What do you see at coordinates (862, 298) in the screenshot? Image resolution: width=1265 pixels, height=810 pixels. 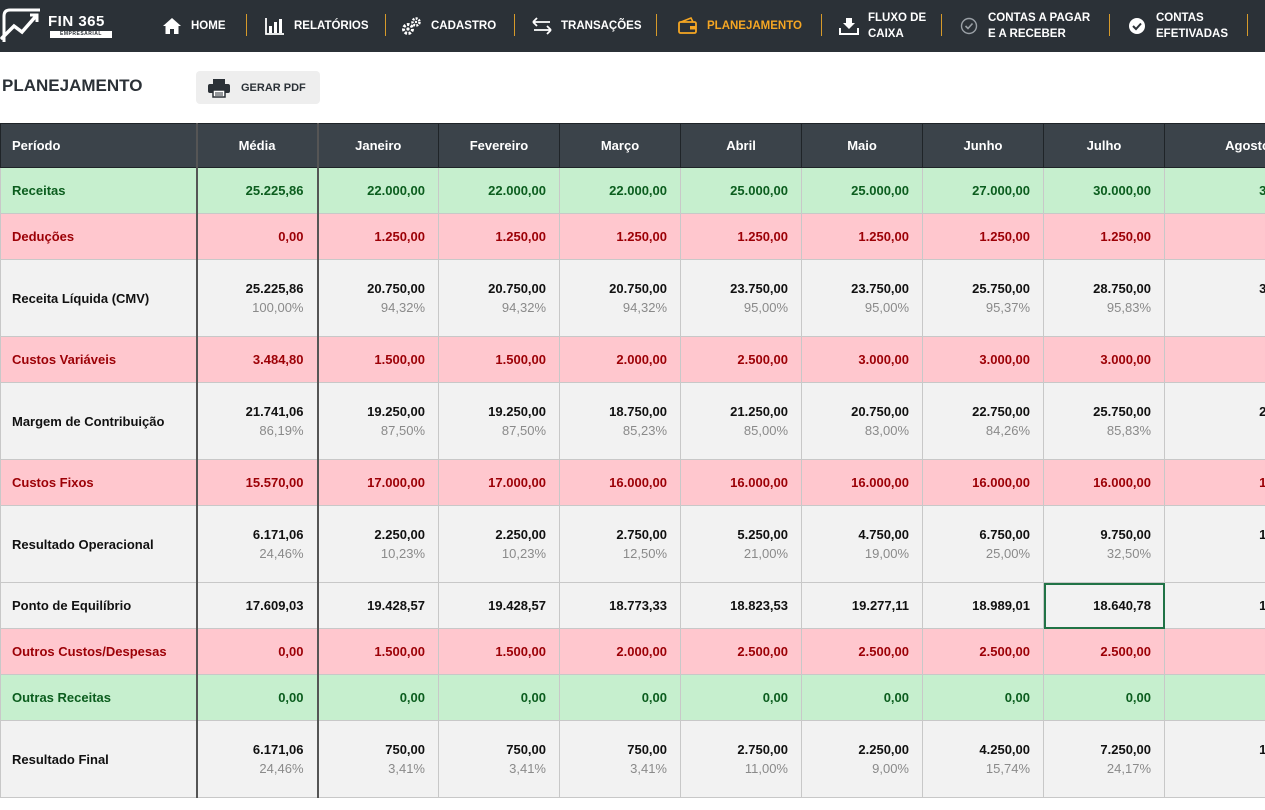 I see `month-cell: 23.750,00 95,00%` at bounding box center [862, 298].